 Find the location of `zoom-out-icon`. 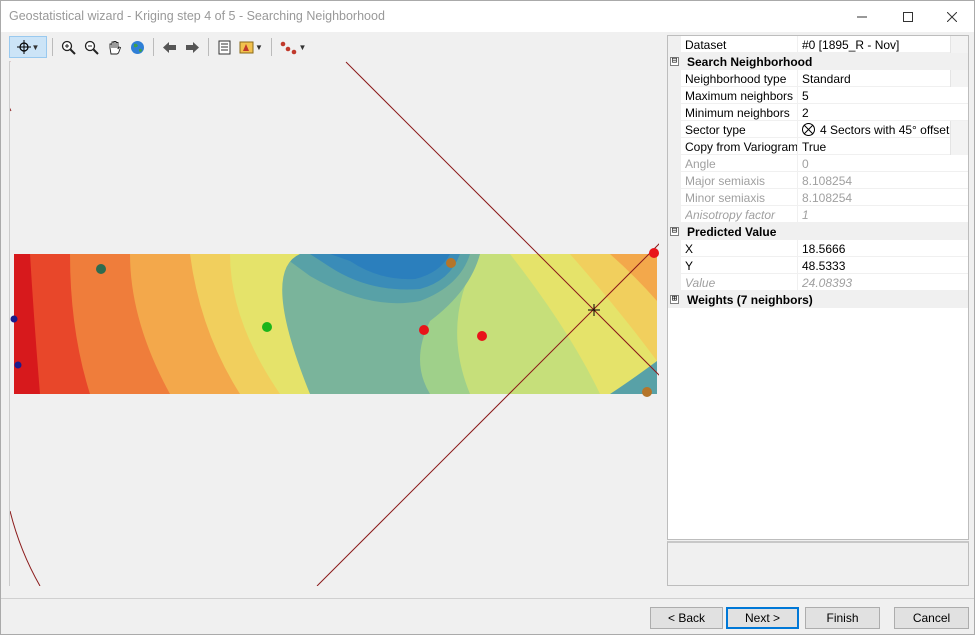

zoom-out-icon is located at coordinates (91, 47).